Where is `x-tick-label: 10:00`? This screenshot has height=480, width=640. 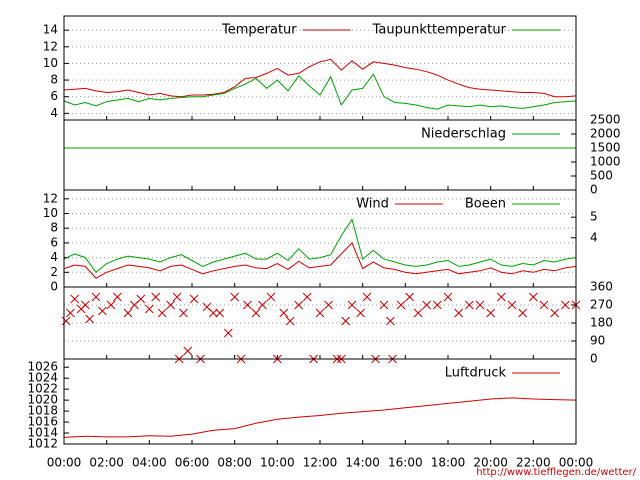 x-tick-label: 10:00 is located at coordinates (277, 463).